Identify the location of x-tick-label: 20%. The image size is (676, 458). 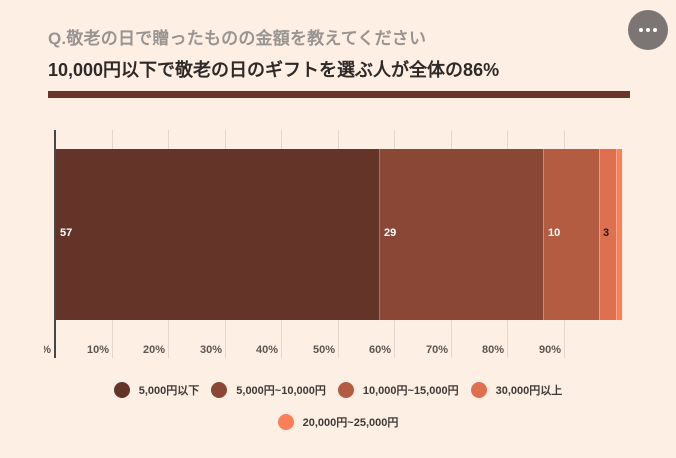
(153, 350).